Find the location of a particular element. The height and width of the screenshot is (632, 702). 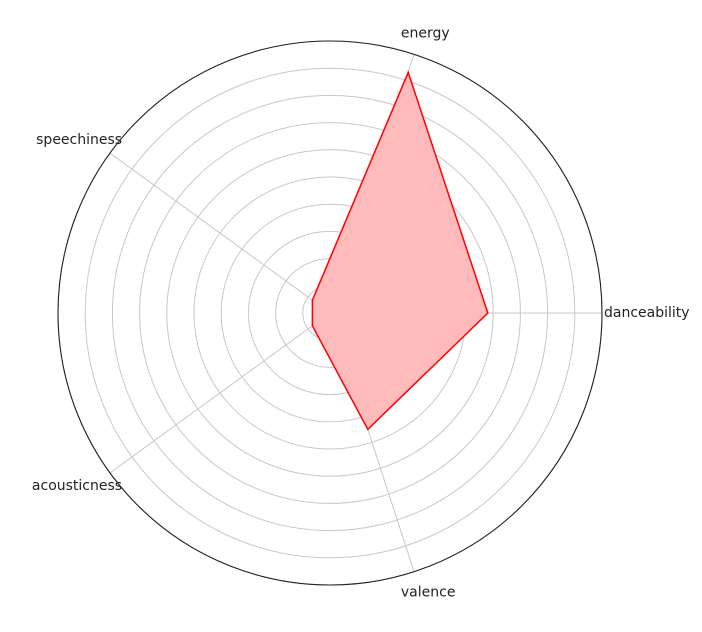

axis-label-valence: valence is located at coordinates (428, 593).